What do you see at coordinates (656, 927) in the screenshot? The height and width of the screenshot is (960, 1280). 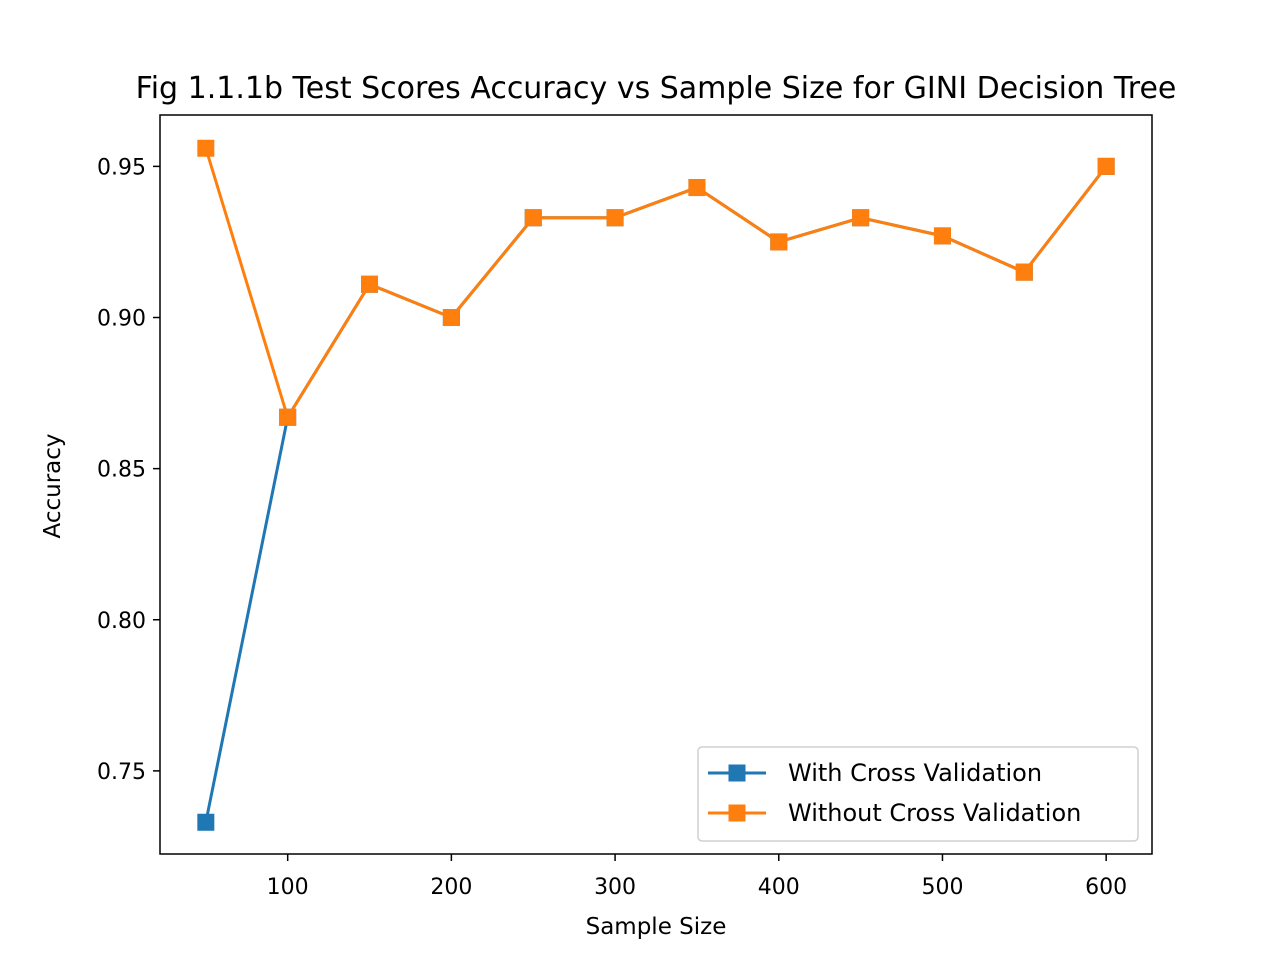 I see `x-axis-label: Sample Size` at bounding box center [656, 927].